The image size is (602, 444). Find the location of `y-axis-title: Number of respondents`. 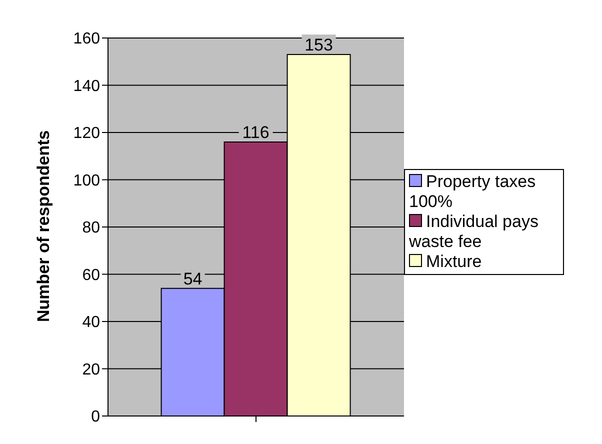

y-axis-title: Number of respondents is located at coordinates (44, 226).